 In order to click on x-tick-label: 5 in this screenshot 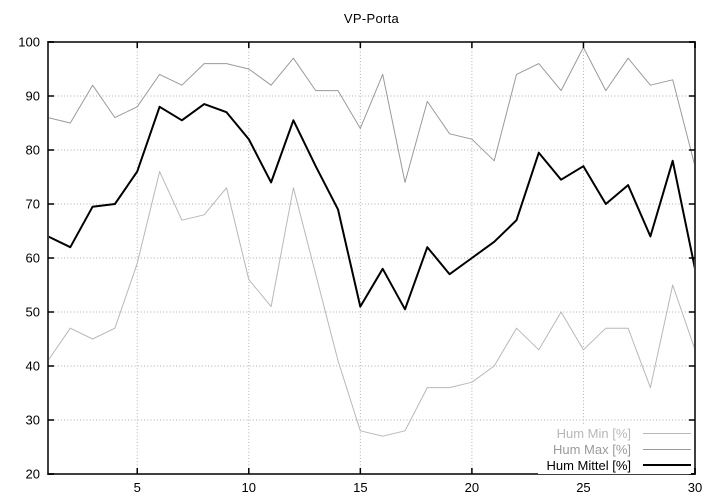, I will do `click(137, 487)`.